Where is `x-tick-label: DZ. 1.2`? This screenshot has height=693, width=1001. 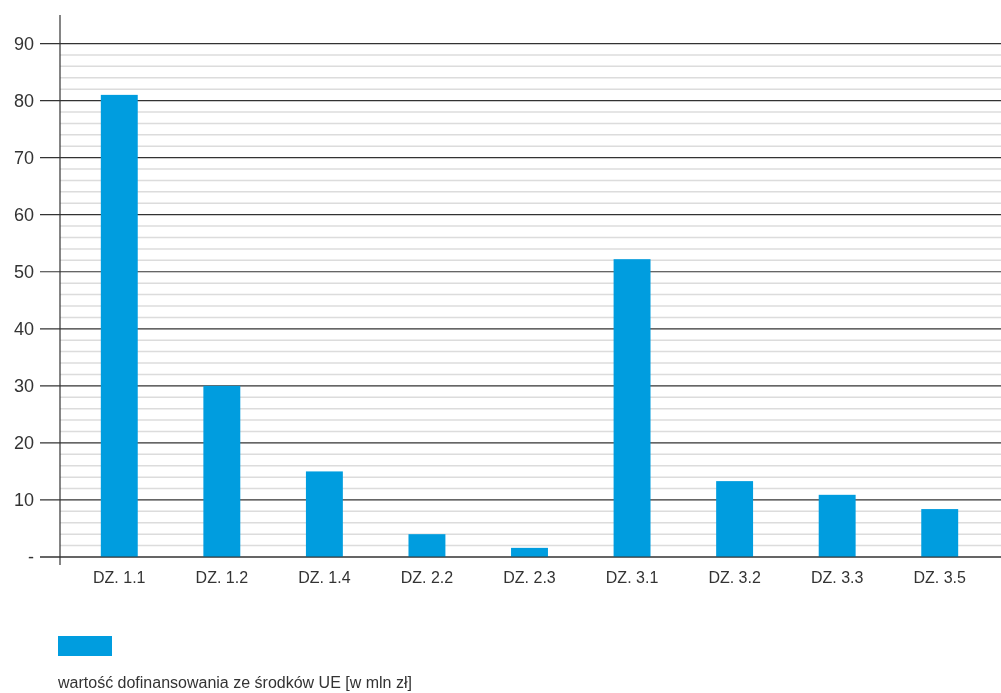 x-tick-label: DZ. 1.2 is located at coordinates (222, 577).